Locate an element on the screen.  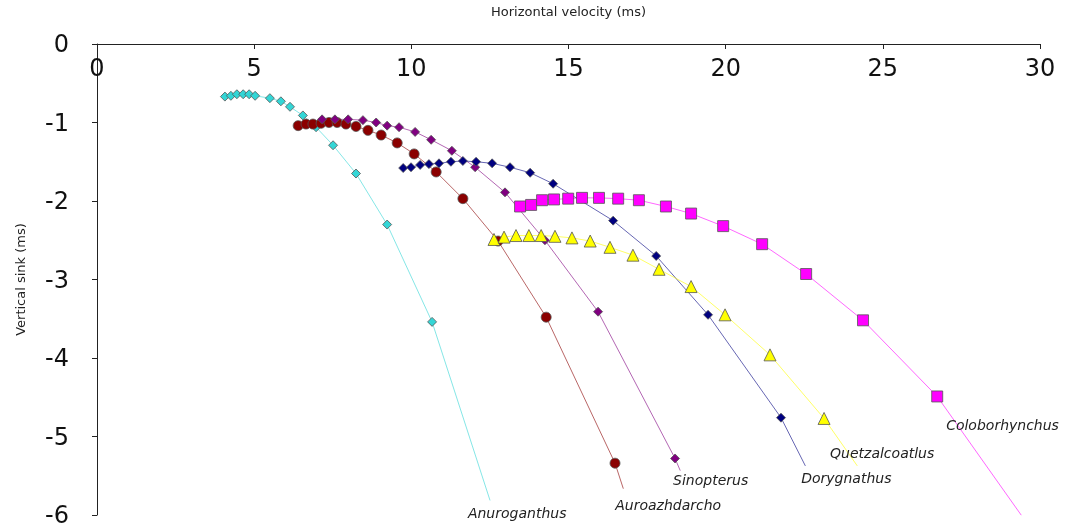
y-axis-title: Vertical sink (ms) is located at coordinates (20, 279).